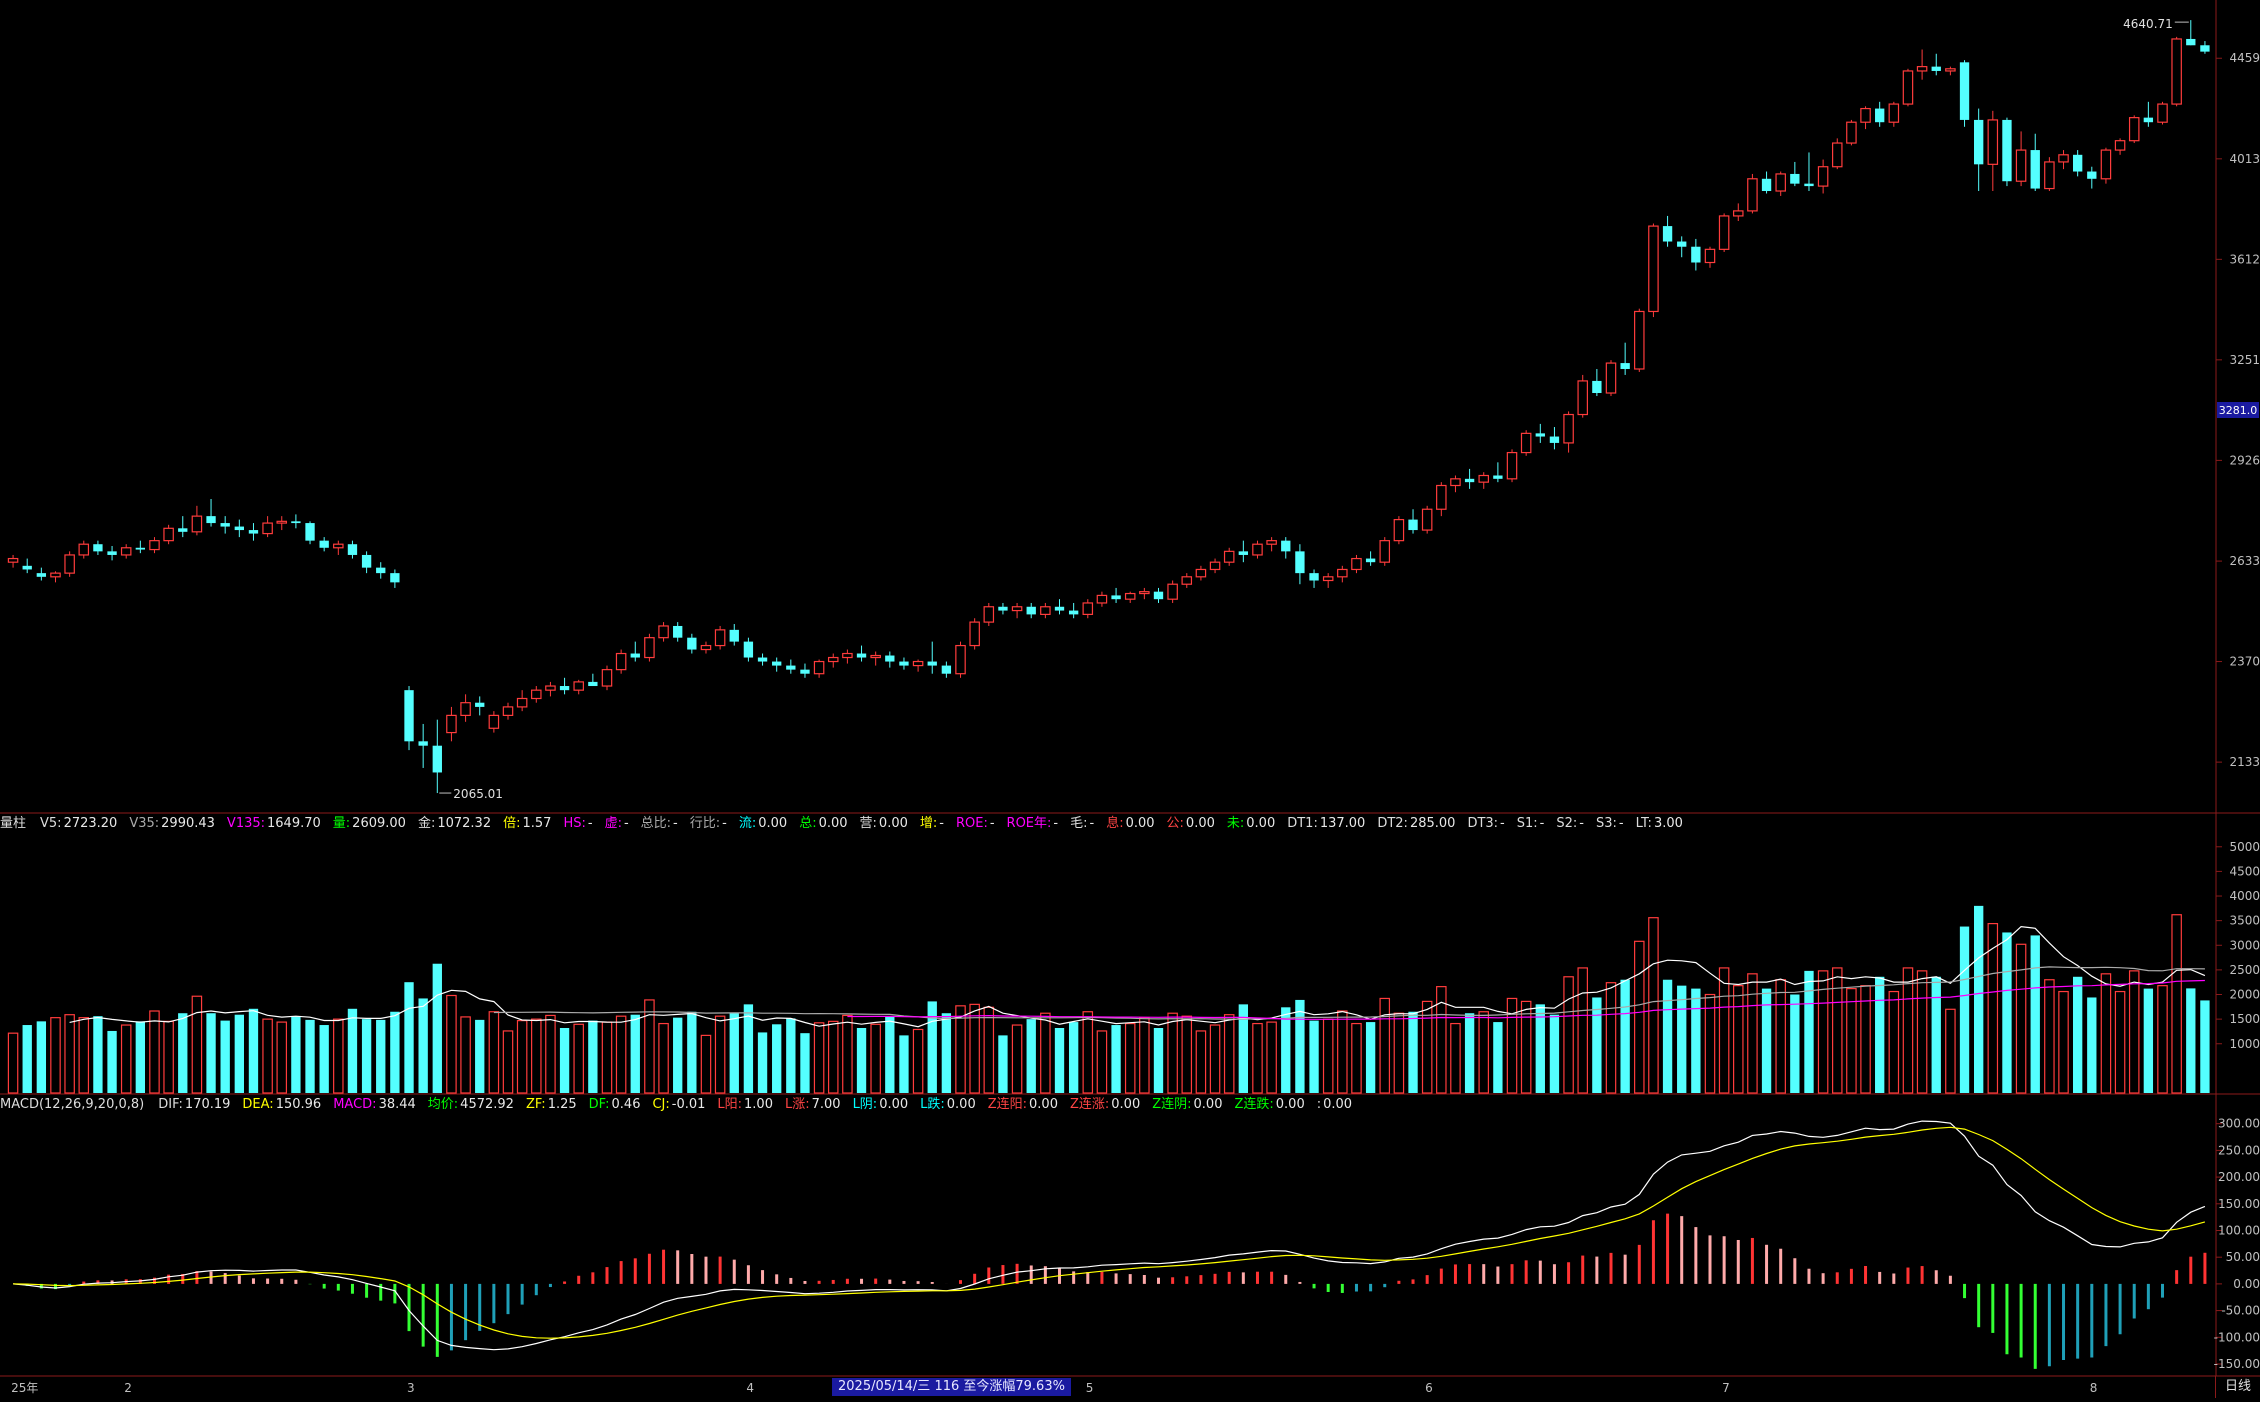  Describe the element at coordinates (1567, 823) in the screenshot. I see `indicator-label: S2:` at that location.